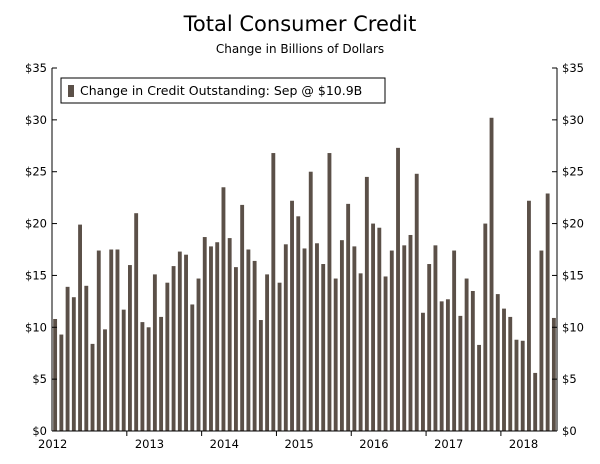 Image resolution: width=600 pixels, height=464 pixels. What do you see at coordinates (36, 68) in the screenshot?
I see `y-tick-label-left: $35` at bounding box center [36, 68].